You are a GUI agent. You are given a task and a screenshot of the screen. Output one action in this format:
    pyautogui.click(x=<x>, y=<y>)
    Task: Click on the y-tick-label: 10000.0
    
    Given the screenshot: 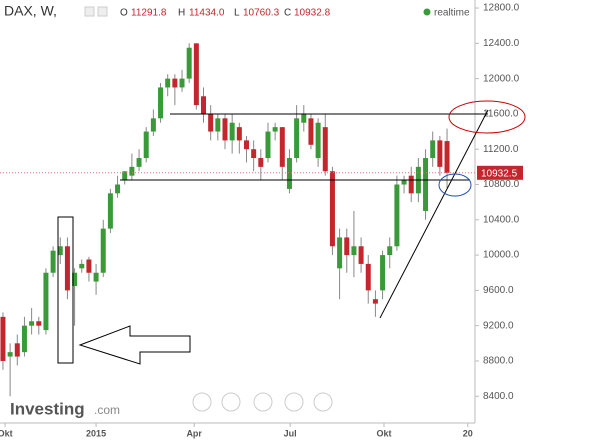 What is the action you would take?
    pyautogui.click(x=501, y=255)
    